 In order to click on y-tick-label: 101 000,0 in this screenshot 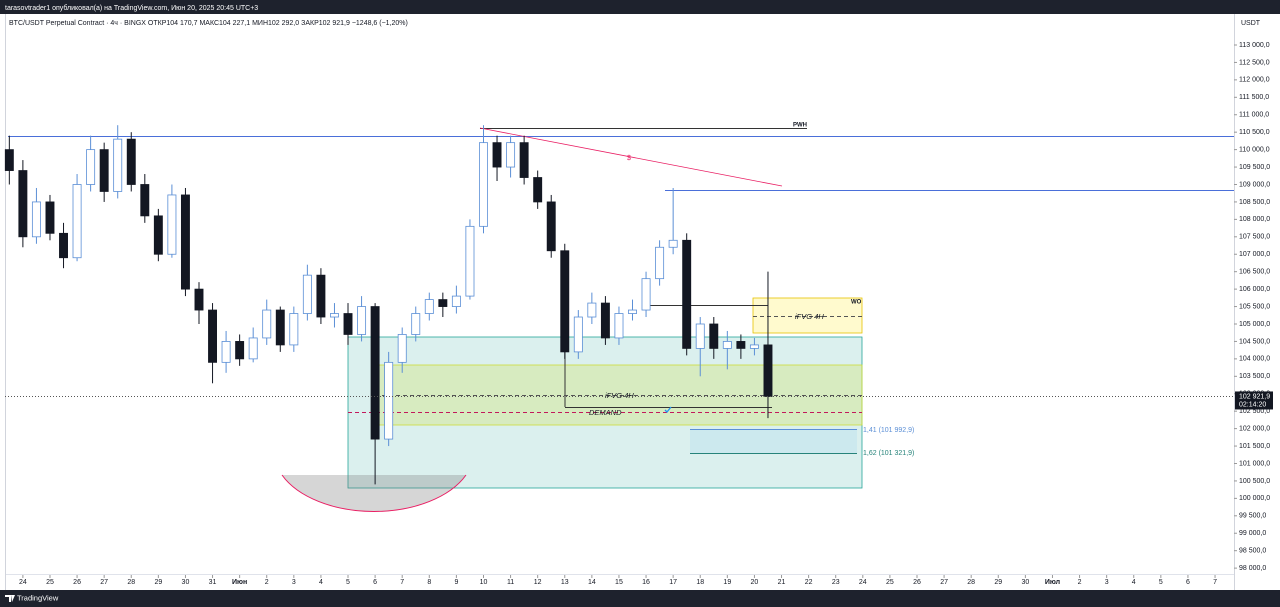, I will do `click(1254, 463)`.